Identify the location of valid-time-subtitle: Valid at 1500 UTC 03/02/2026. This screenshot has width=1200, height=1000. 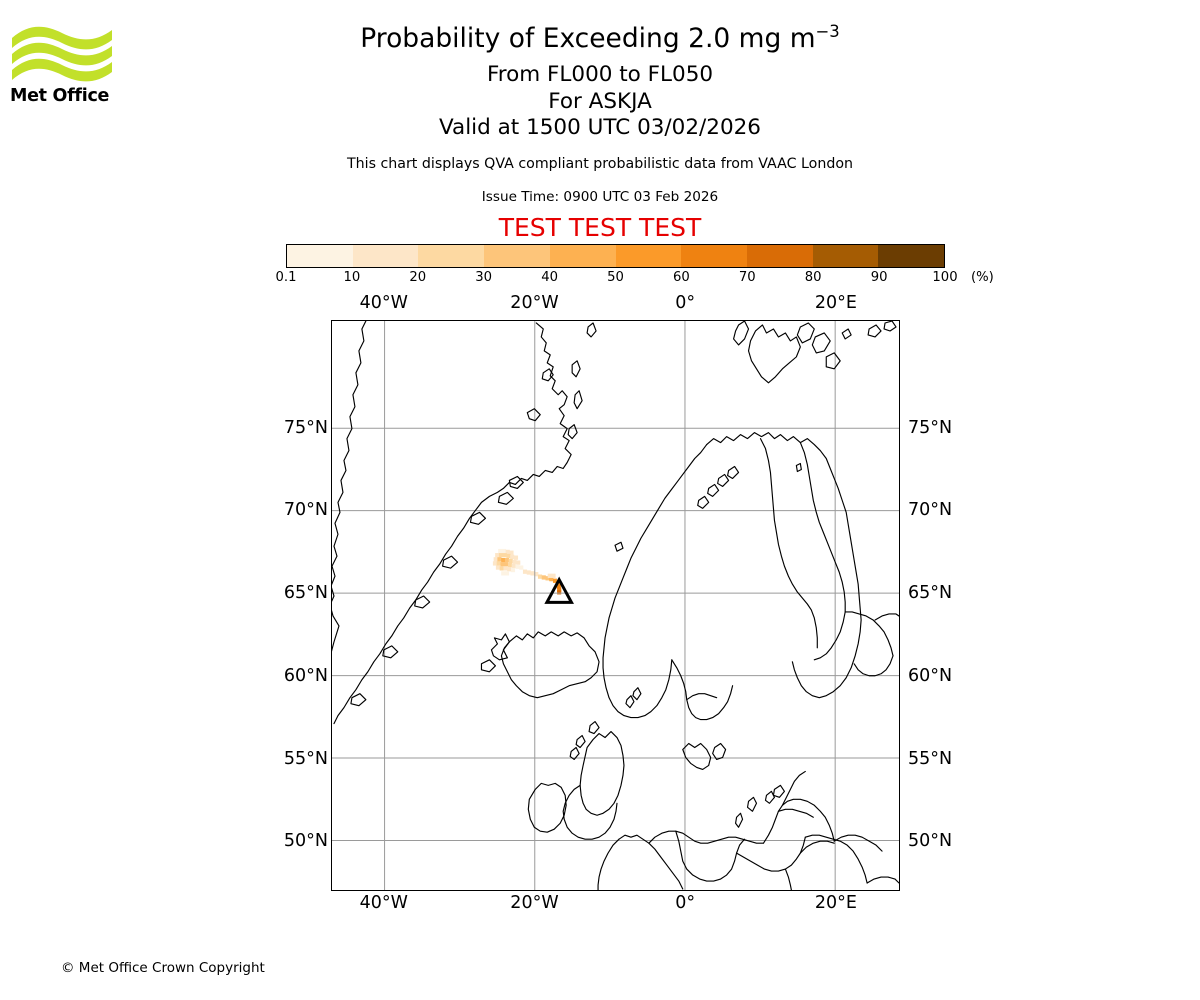
(599, 127).